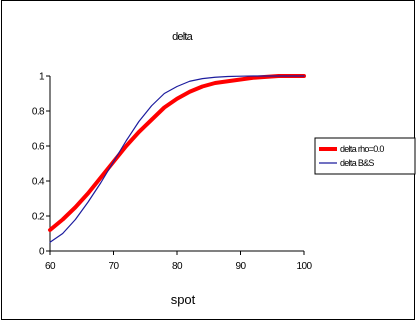  I want to click on x-tick-label: 80, so click(177, 266).